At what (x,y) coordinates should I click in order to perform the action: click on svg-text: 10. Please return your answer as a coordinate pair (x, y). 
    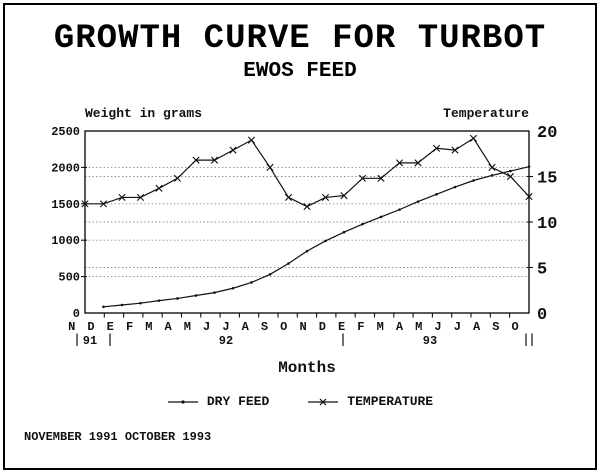
    Looking at the image, I should click on (547, 224).